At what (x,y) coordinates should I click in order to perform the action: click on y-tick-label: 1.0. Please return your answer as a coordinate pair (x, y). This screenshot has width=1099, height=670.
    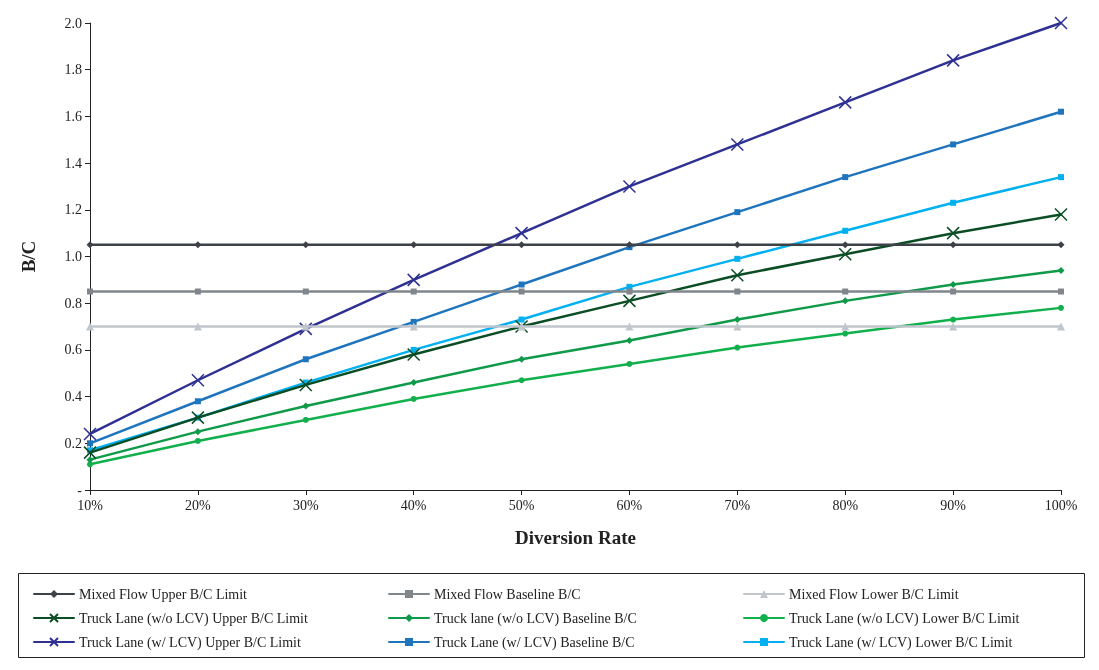
    Looking at the image, I should click on (73, 256).